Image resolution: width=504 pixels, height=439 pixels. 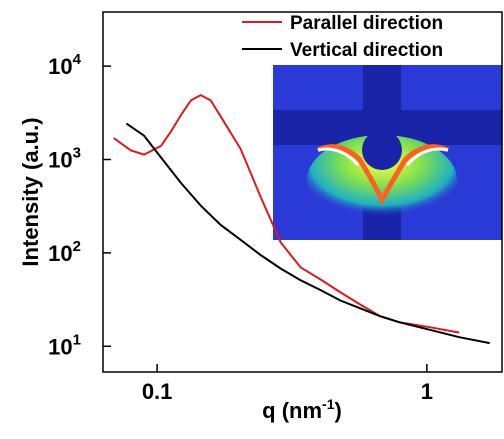 What do you see at coordinates (77, 59) in the screenshot?
I see `y-tick-exponent: 4` at bounding box center [77, 59].